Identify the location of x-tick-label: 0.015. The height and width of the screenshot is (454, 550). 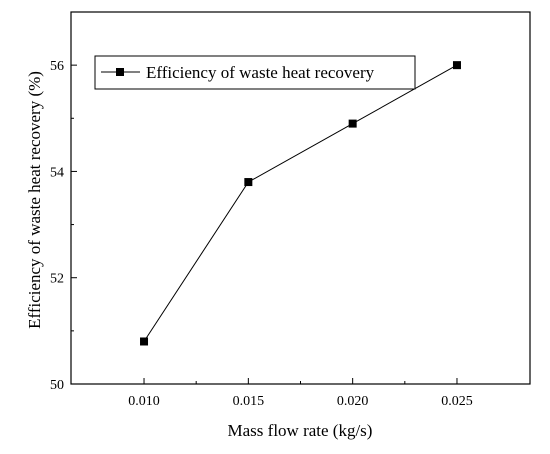
(249, 401).